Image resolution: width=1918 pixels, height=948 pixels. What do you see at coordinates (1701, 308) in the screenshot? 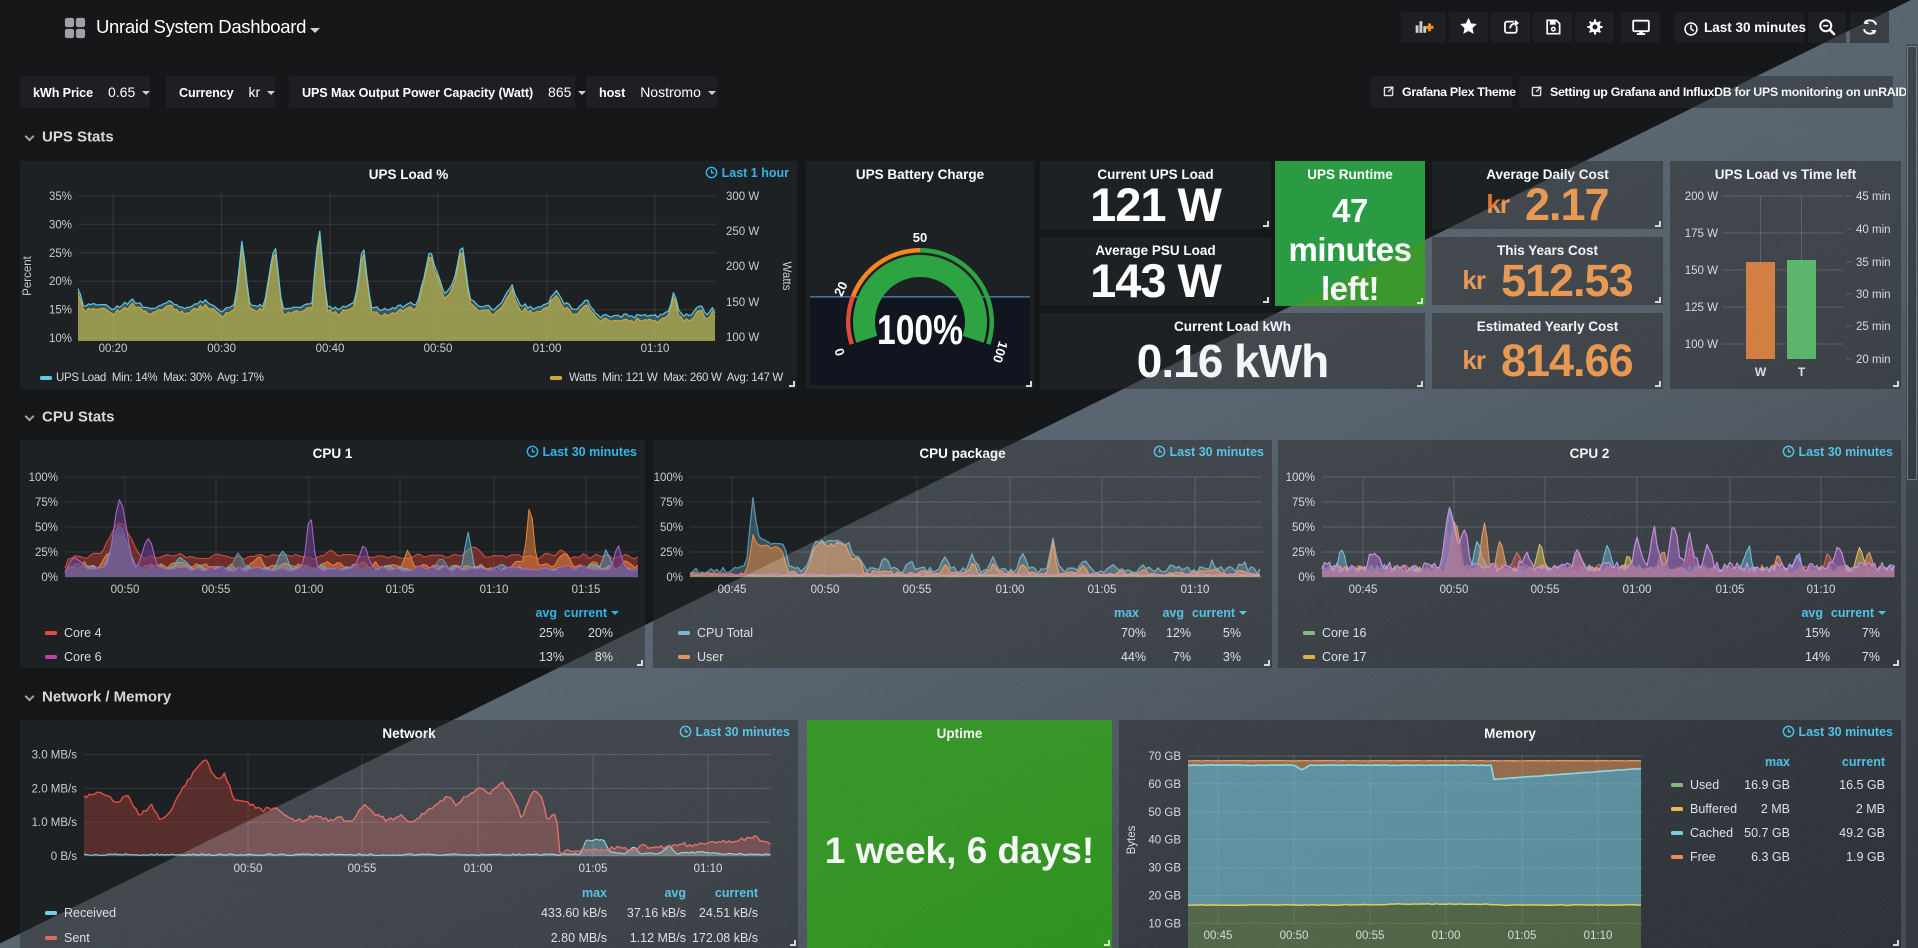
I see `svg-text: 125 W` at bounding box center [1701, 308].